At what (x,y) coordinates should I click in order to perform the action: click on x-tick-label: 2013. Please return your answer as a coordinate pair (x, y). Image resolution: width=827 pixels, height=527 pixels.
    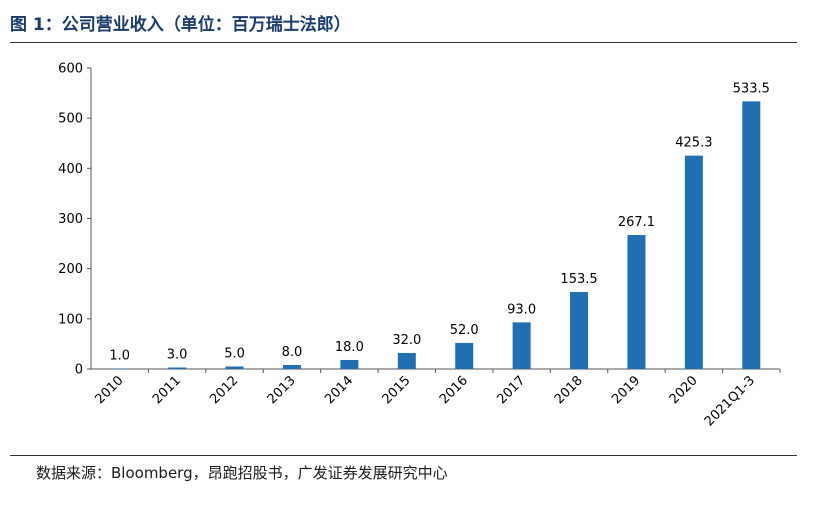
    Looking at the image, I should click on (282, 390).